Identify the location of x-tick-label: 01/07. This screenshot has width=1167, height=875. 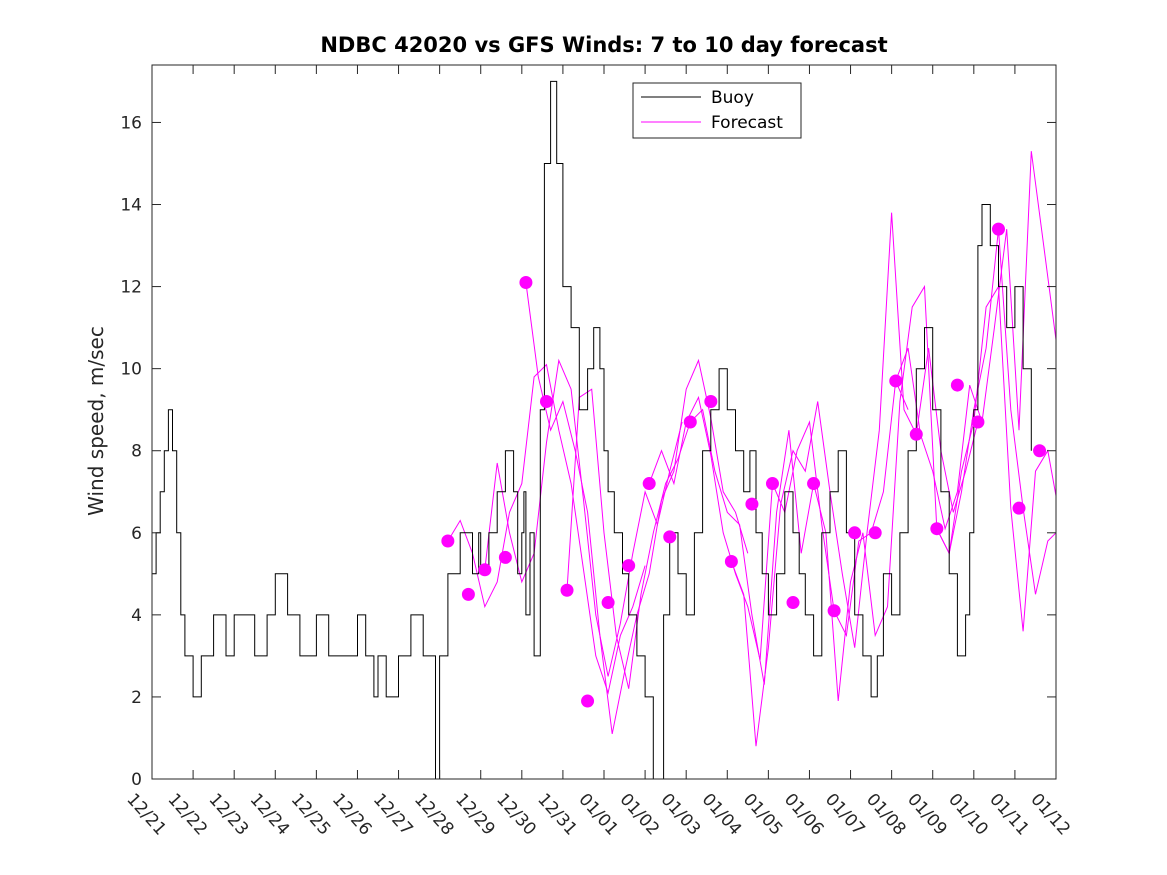
(845, 815).